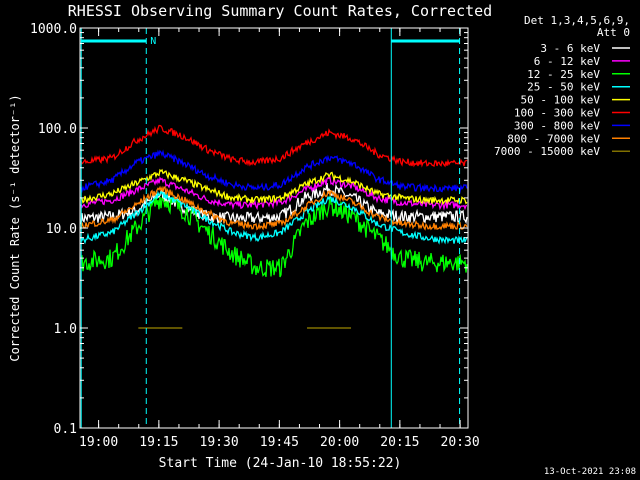 This screenshot has height=480, width=640. What do you see at coordinates (399, 442) in the screenshot?
I see `x-tick-label: 20:15` at bounding box center [399, 442].